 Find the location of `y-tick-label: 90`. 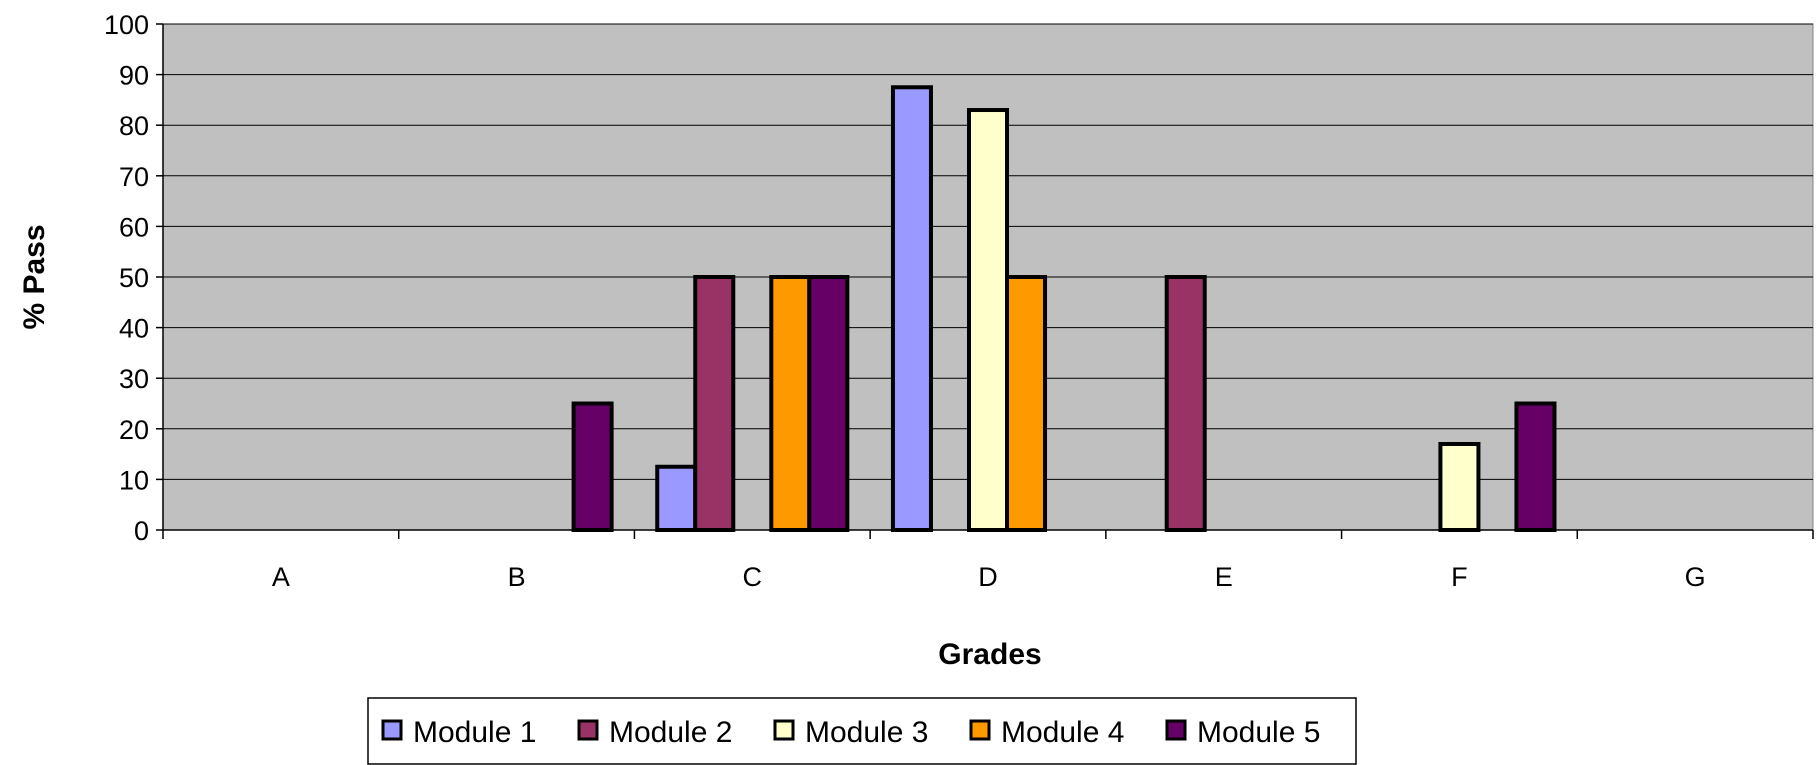

y-tick-label: 90 is located at coordinates (134, 76).